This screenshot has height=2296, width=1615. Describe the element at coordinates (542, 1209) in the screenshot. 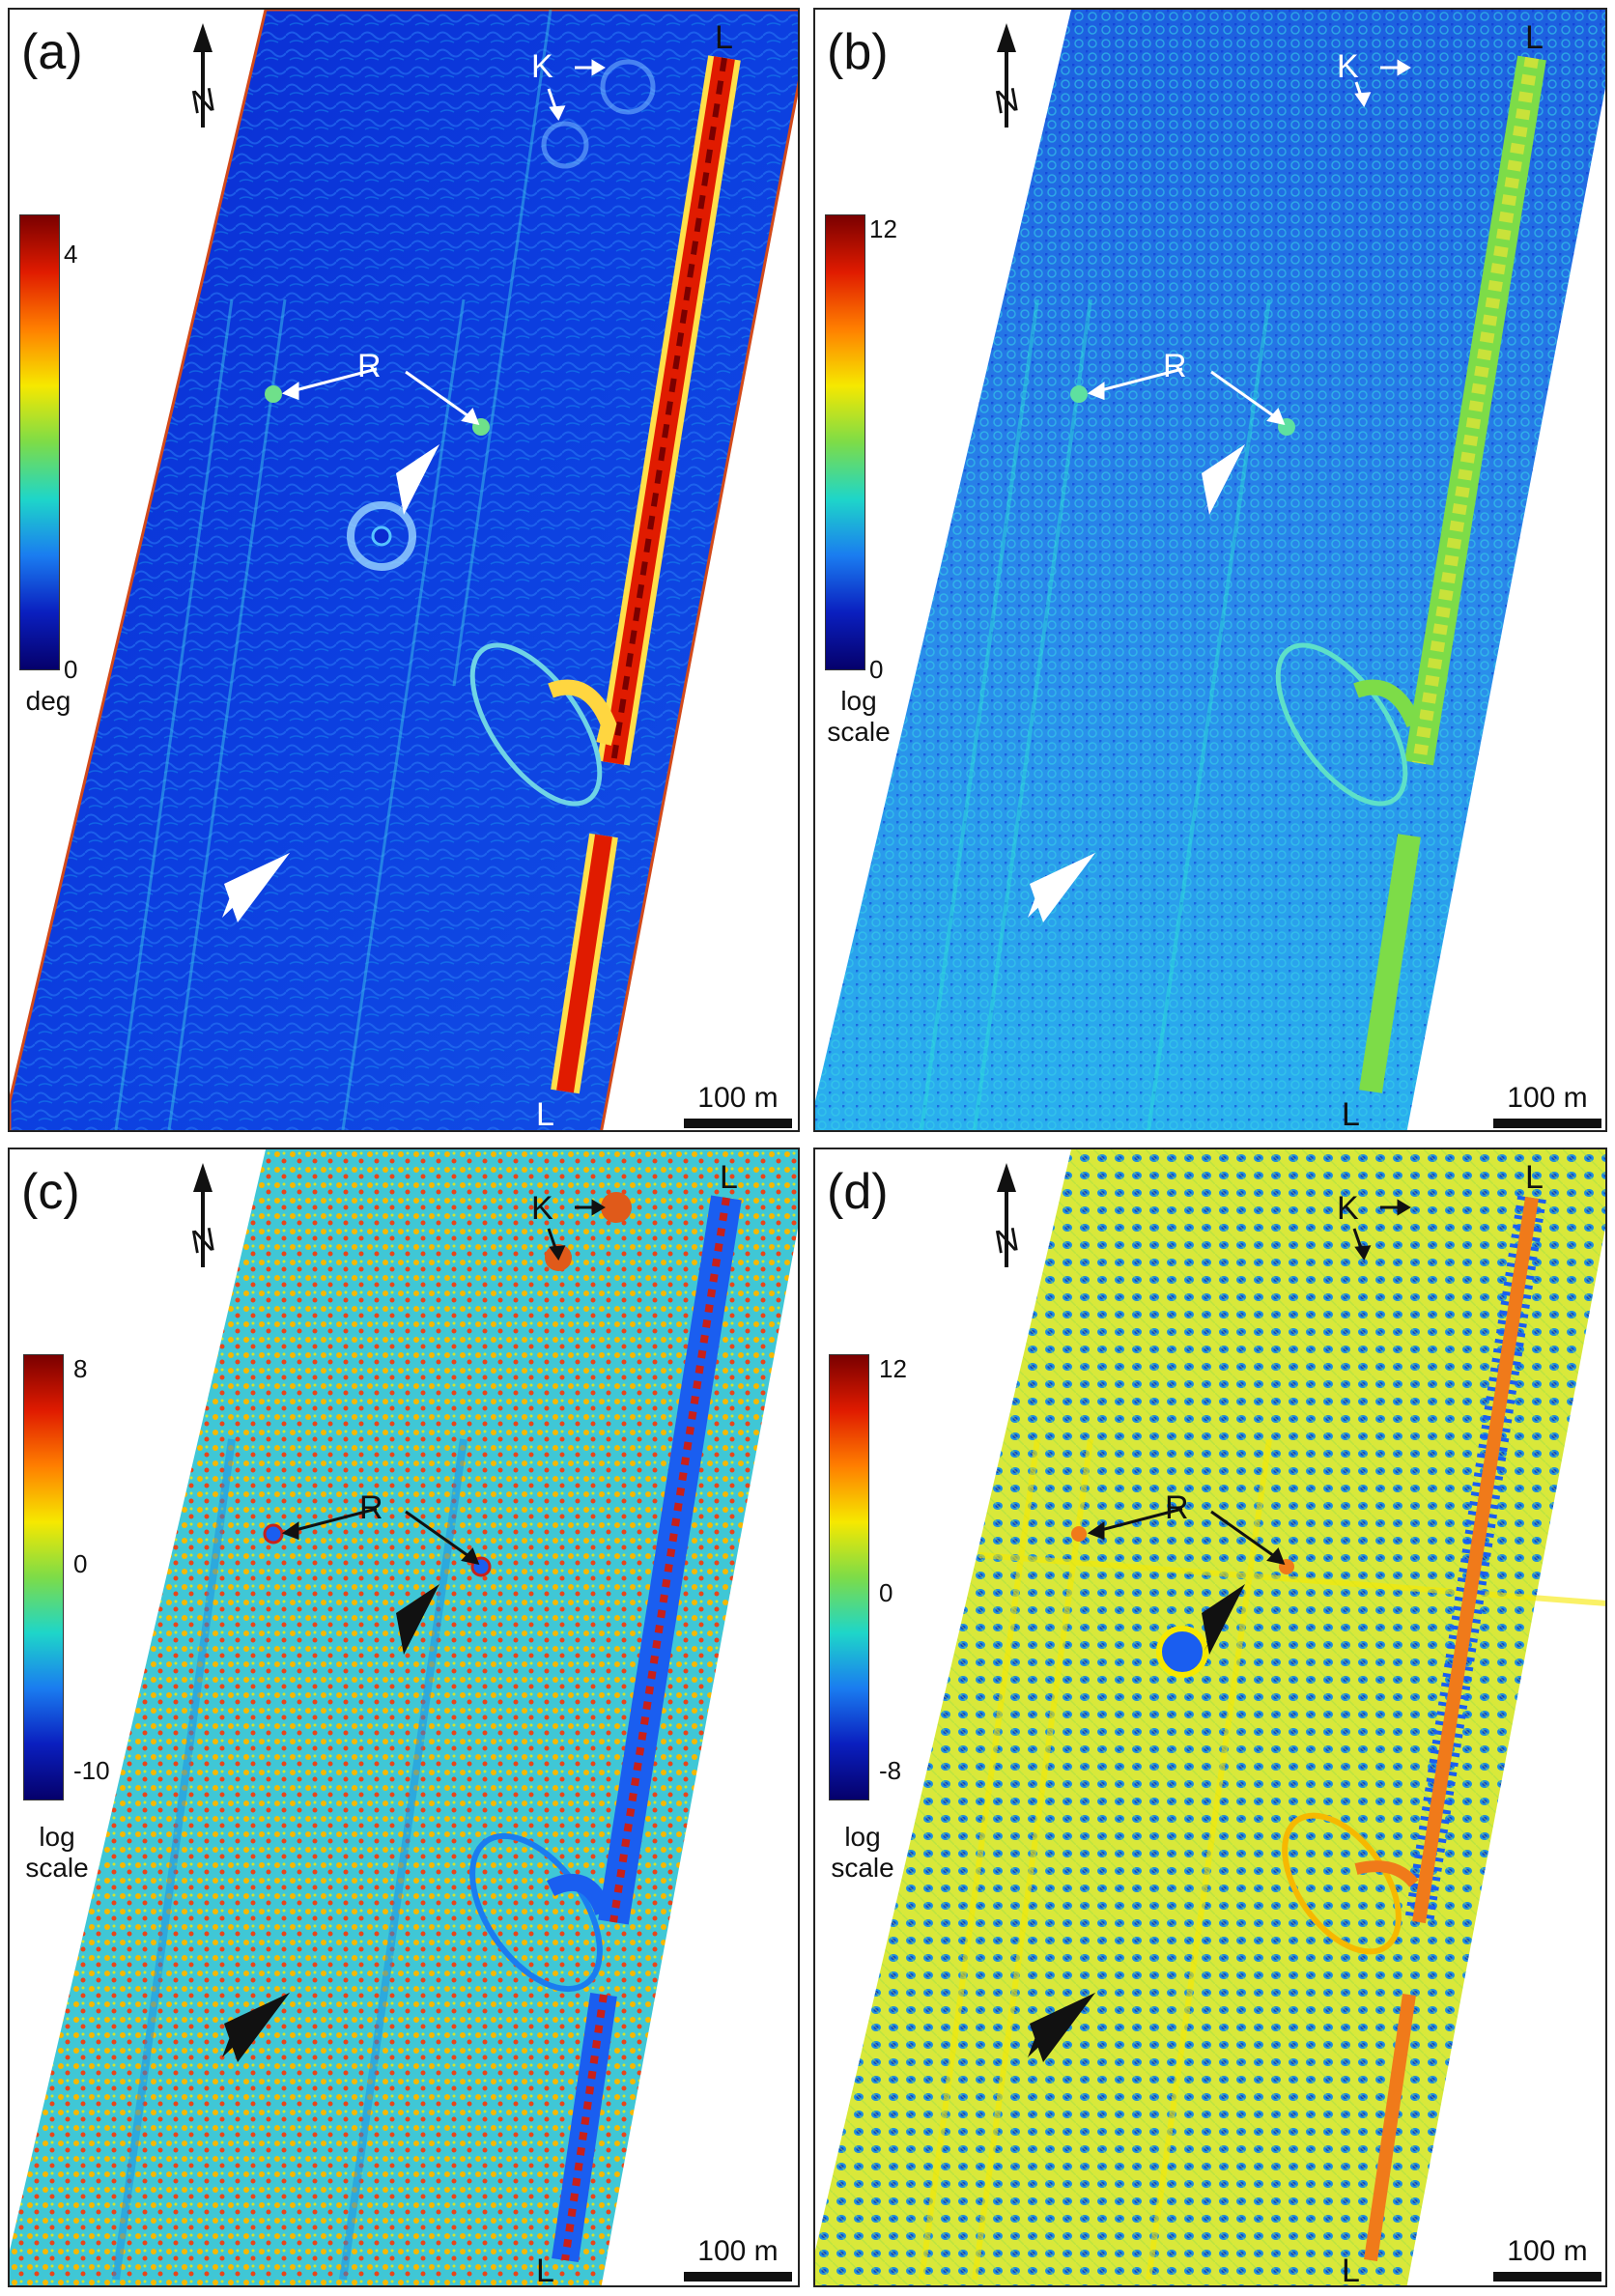

I see `marker-k-c: K` at that location.